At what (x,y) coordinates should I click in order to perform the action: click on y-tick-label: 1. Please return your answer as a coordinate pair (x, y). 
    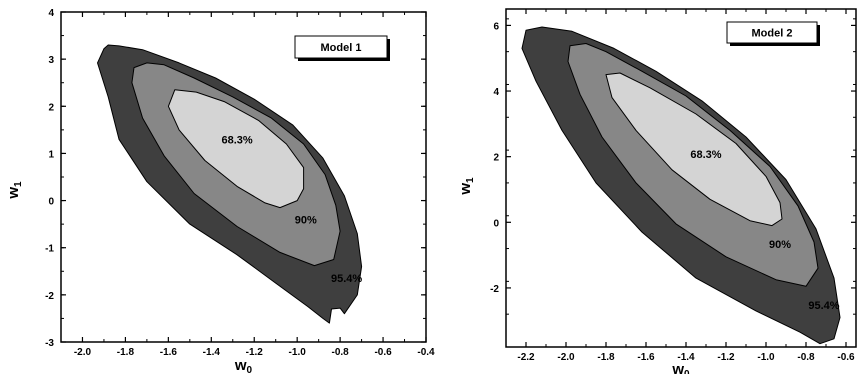
    Looking at the image, I should click on (51, 154).